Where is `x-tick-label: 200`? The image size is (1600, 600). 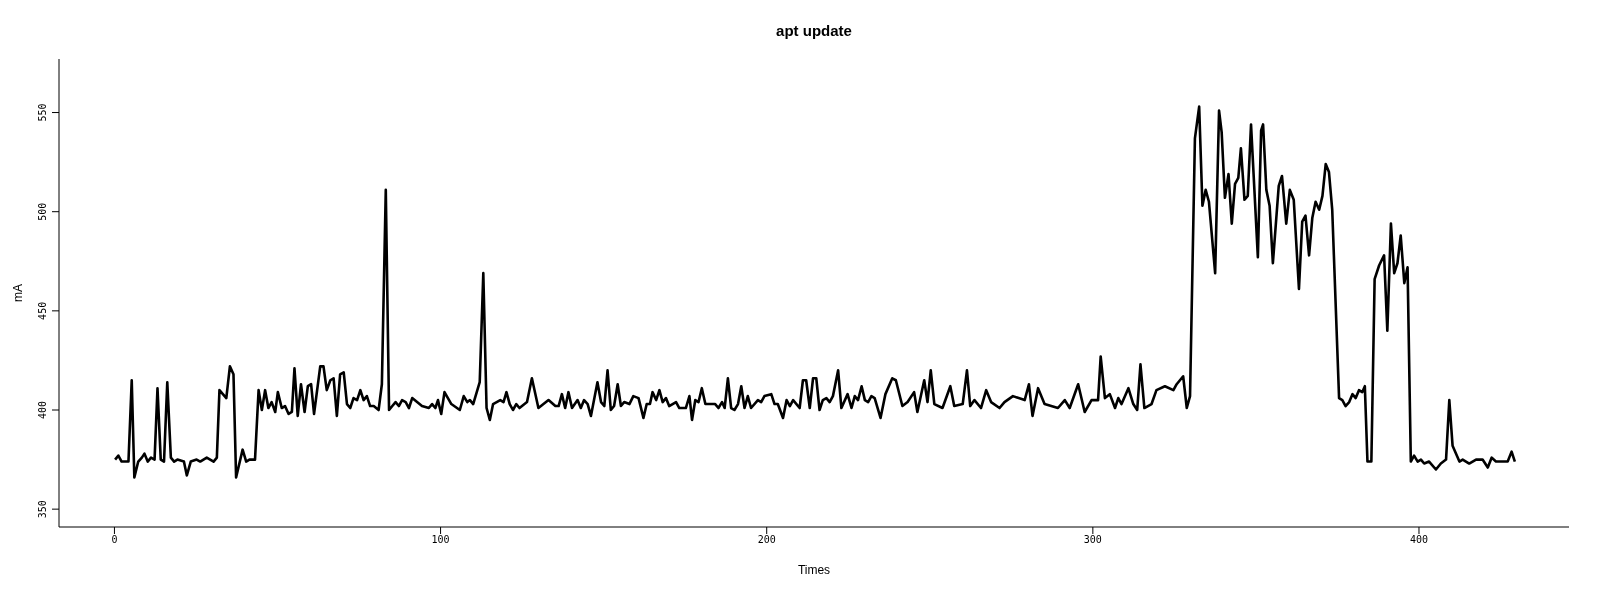
x-tick-label: 200 is located at coordinates (766, 540).